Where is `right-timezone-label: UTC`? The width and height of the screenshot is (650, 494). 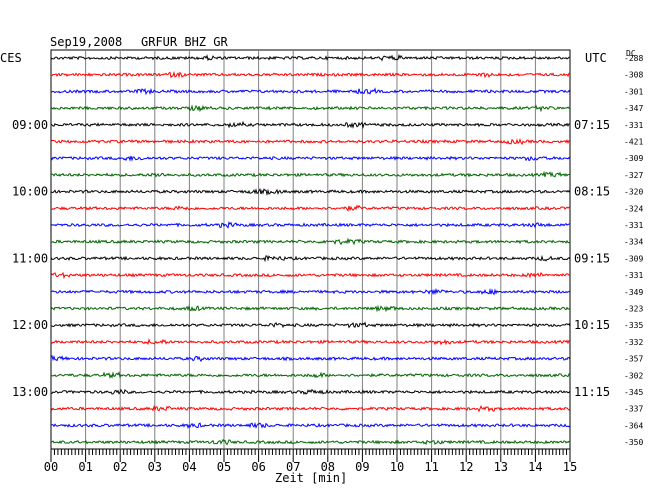
right-timezone-label: UTC is located at coordinates (596, 58).